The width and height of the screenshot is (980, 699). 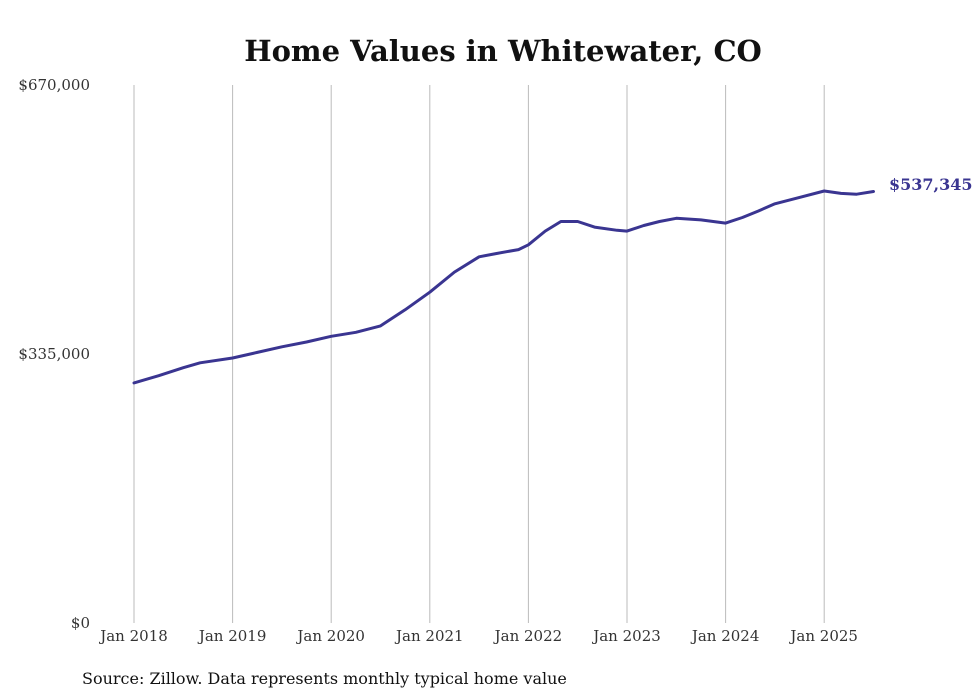 What do you see at coordinates (725, 636) in the screenshot?
I see `x-tick-label: Jan 2024` at bounding box center [725, 636].